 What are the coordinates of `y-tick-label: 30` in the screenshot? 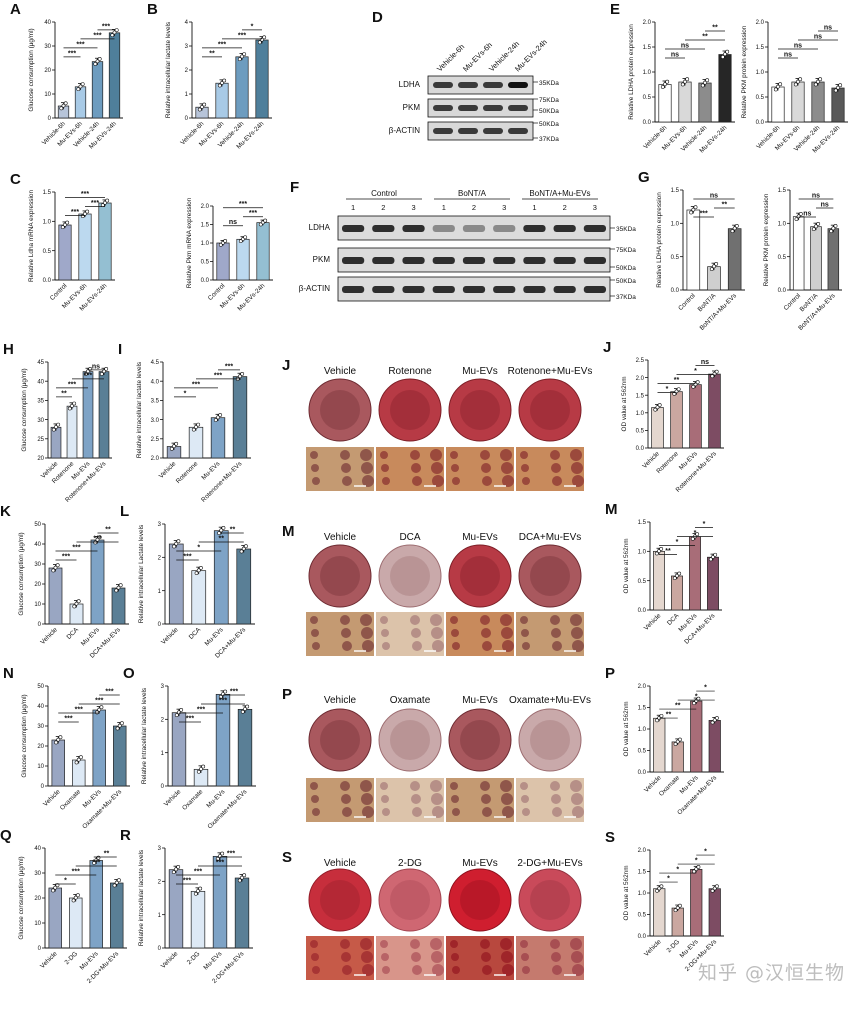 It's located at (40, 727).